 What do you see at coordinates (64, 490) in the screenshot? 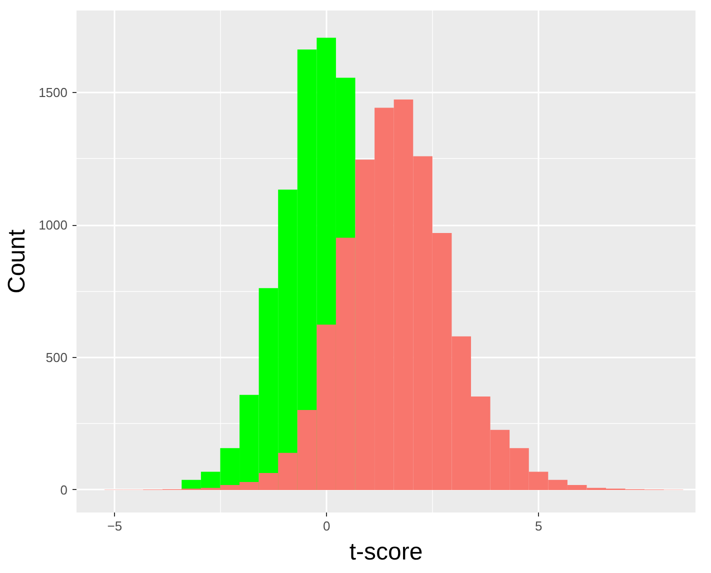
I see `y-tick-label: 0` at bounding box center [64, 490].